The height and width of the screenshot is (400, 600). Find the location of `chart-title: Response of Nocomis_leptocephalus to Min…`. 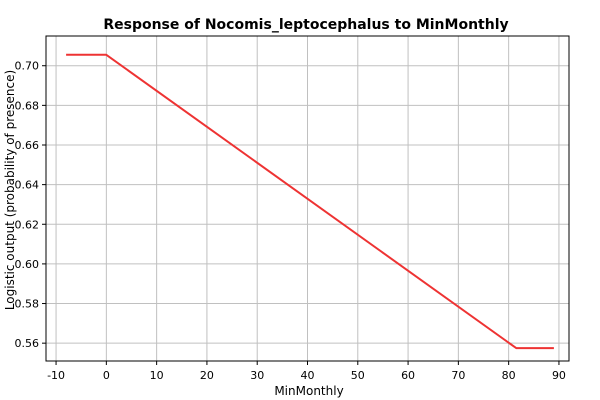

chart-title: Response of Nocomis_leptocephalus to Min… is located at coordinates (305, 25).